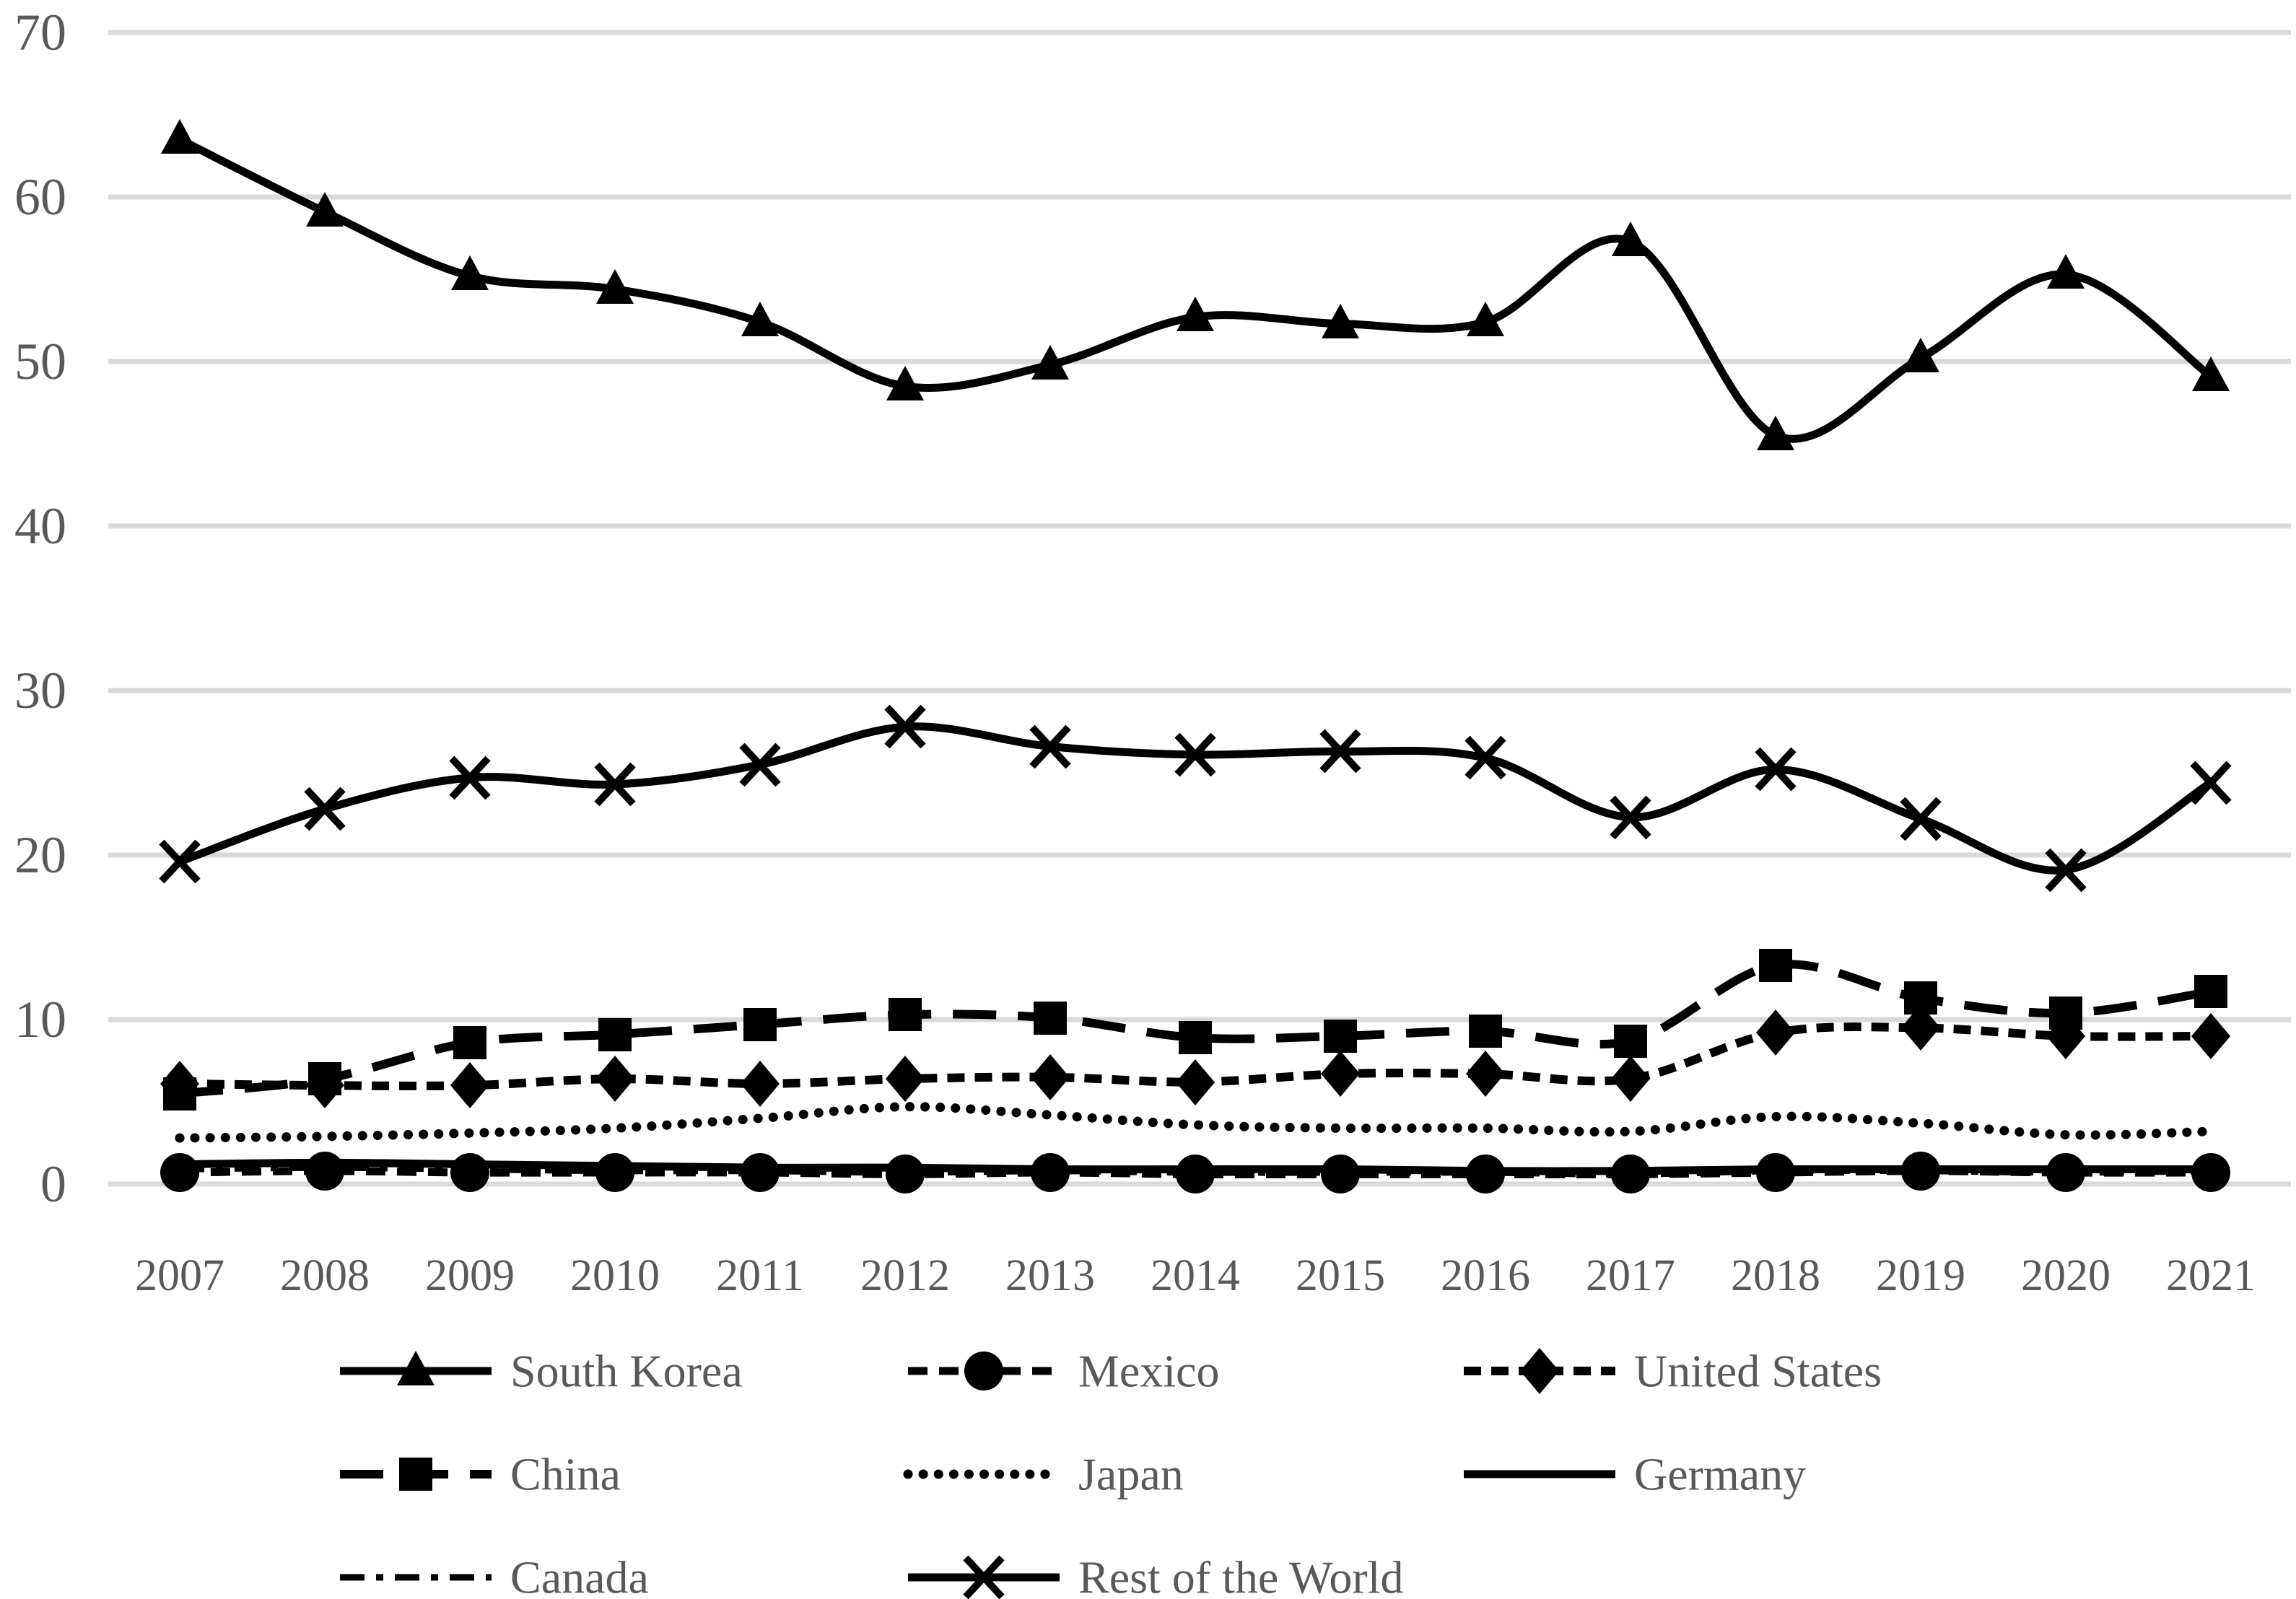 The height and width of the screenshot is (1599, 2296). I want to click on x-tick-label: 2016, so click(1485, 1276).